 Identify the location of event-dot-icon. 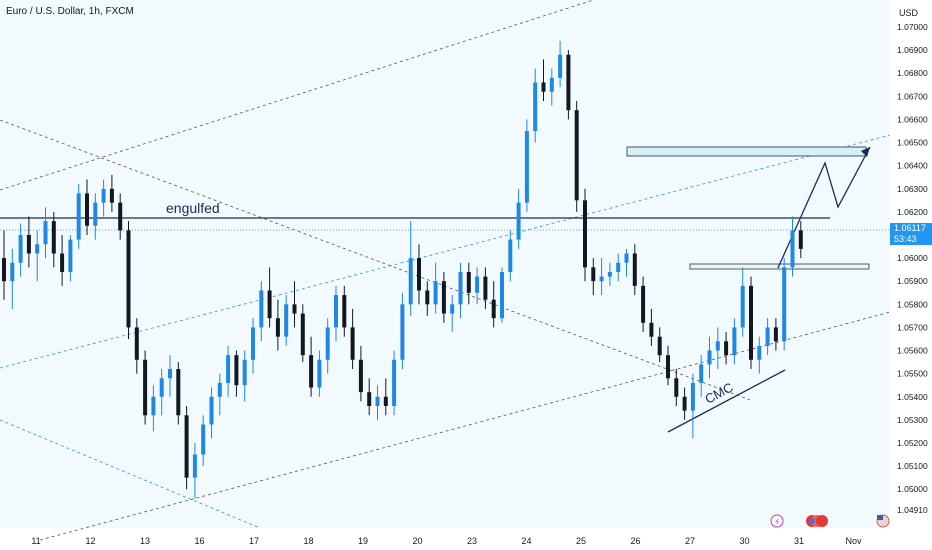
(822, 521).